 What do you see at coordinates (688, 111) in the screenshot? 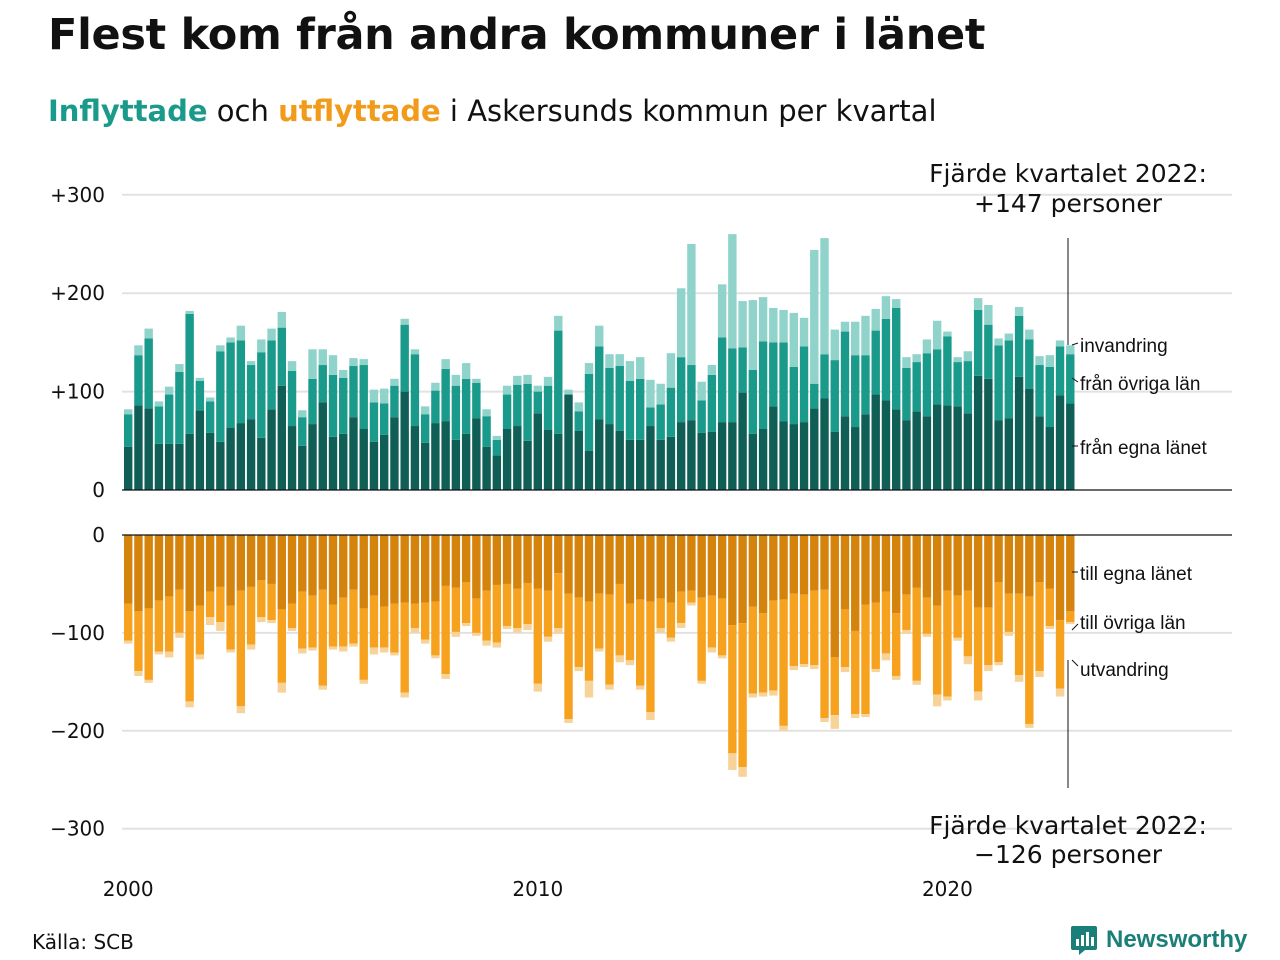
I see `subtitle-rest: i Askersunds kommun per kvartal` at bounding box center [688, 111].